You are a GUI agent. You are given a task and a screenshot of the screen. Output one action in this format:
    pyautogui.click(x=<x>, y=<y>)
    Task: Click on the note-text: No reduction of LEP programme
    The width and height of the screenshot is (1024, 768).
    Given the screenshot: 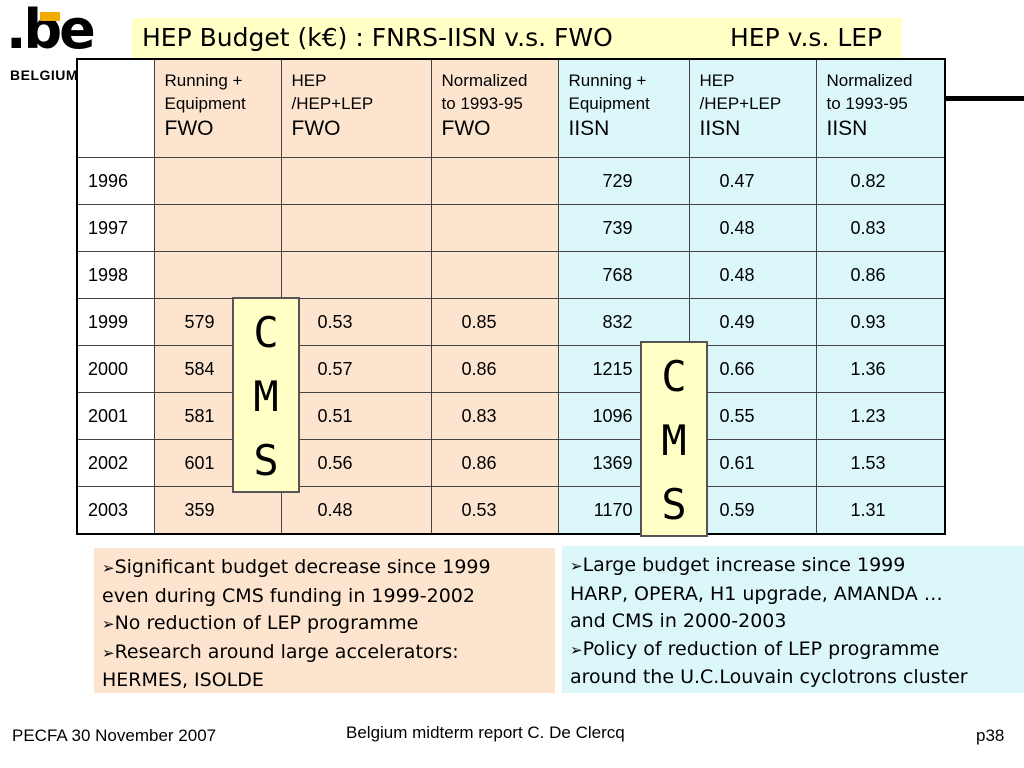 What is the action you would take?
    pyautogui.click(x=266, y=623)
    